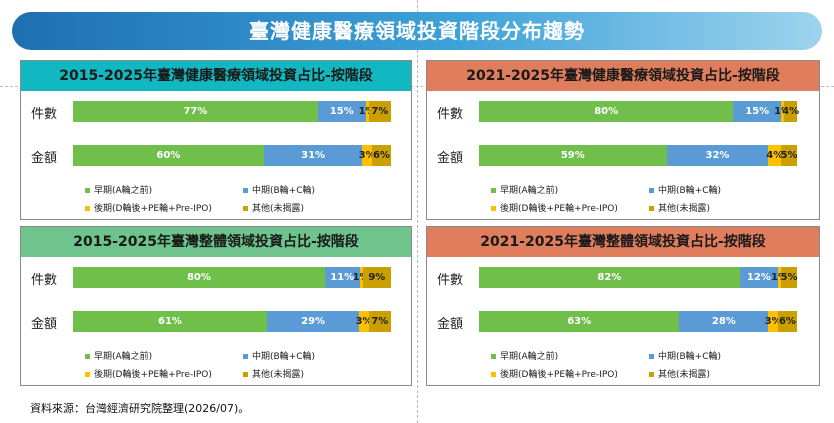 The width and height of the screenshot is (834, 423). I want to click on bar-segment-mid: 15%, so click(757, 111).